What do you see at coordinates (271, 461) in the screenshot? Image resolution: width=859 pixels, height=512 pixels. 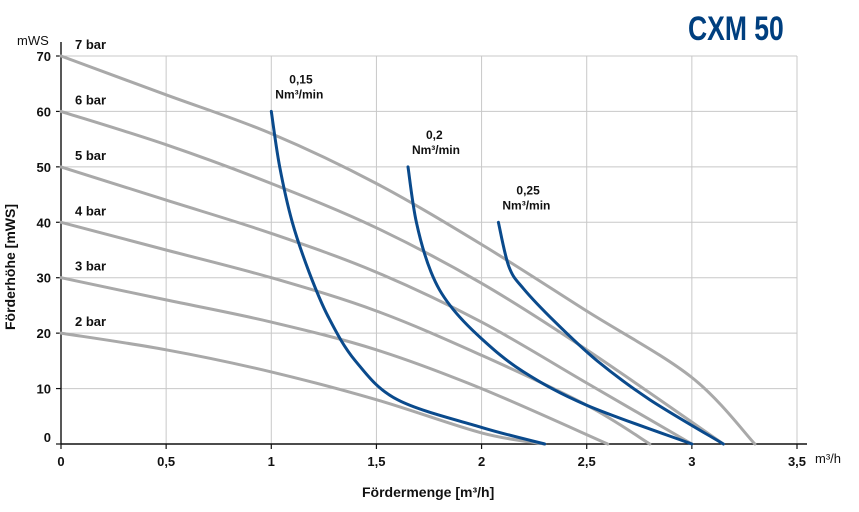 I see `x-tick-label: 1` at bounding box center [271, 461].